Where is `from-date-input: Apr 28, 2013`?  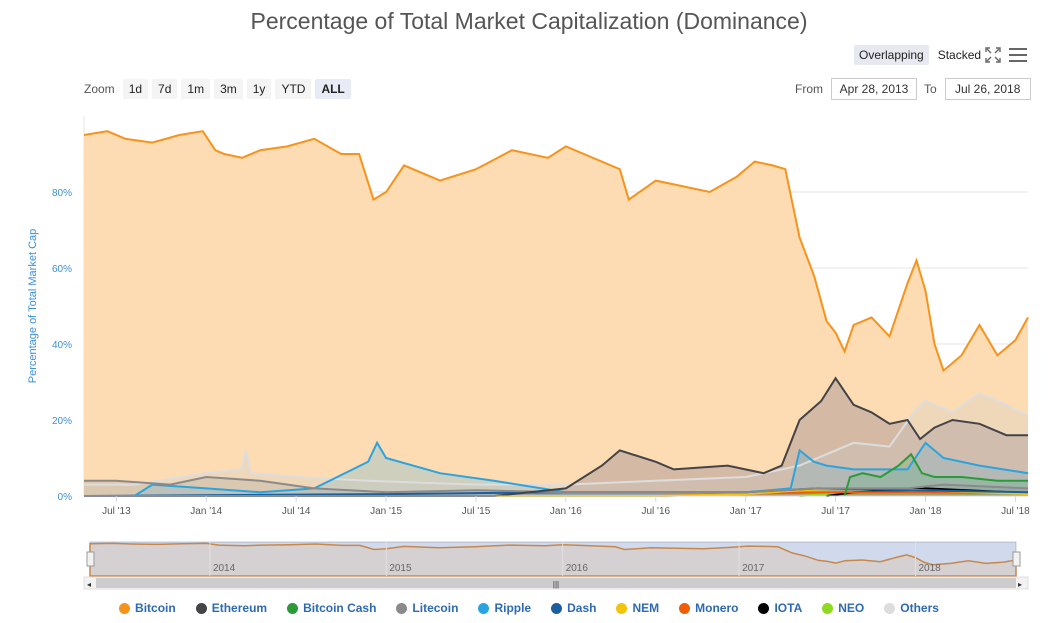 from-date-input: Apr 28, 2013 is located at coordinates (874, 89).